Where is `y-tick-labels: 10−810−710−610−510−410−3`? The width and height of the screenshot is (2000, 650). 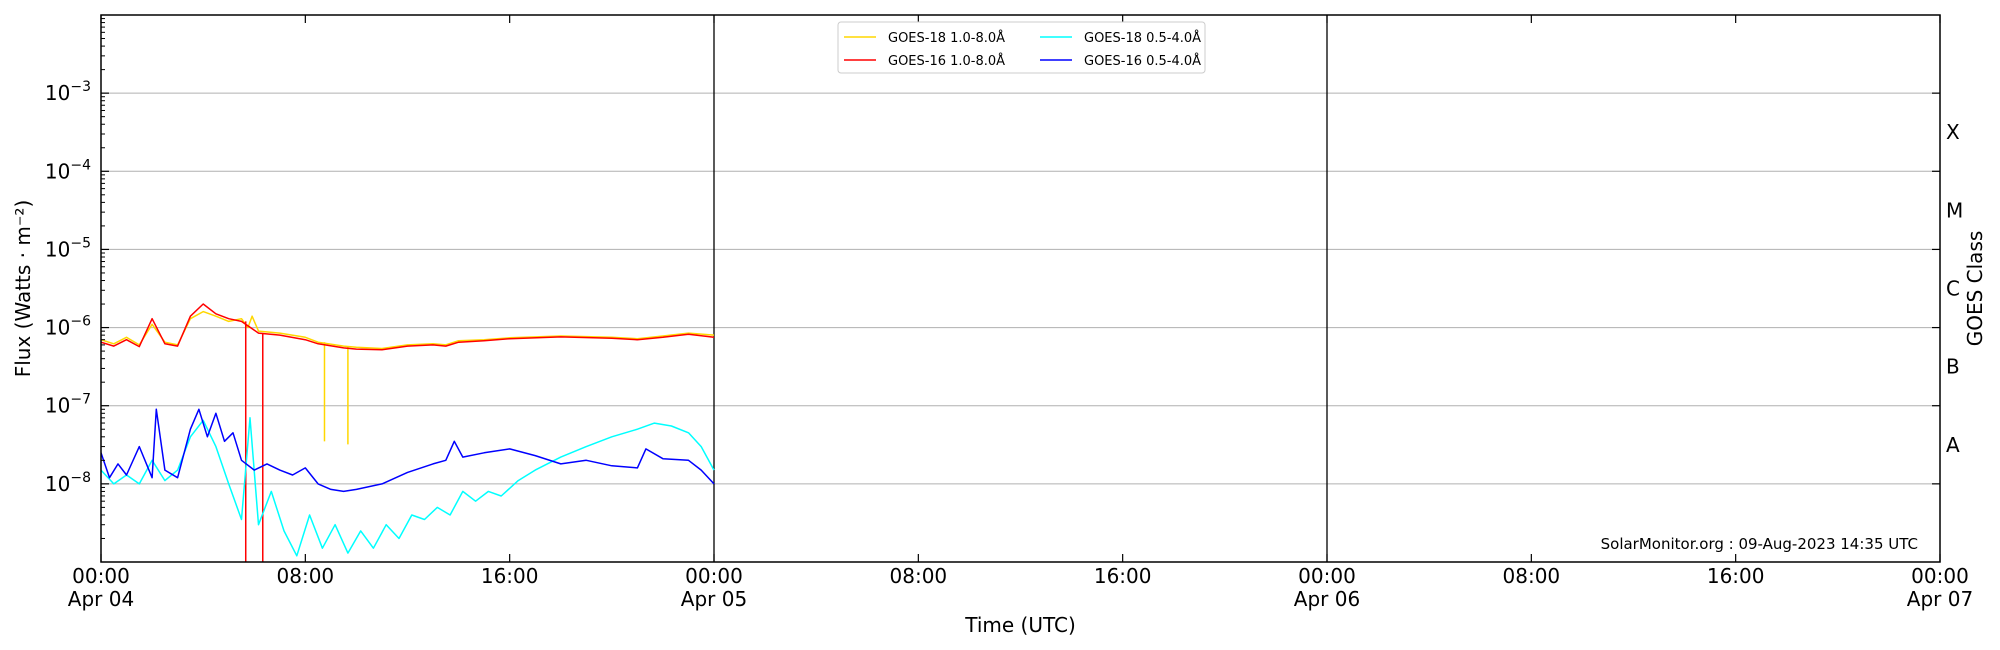 y-tick-labels: 10−810−710−610−510−410−3 is located at coordinates (68, 287).